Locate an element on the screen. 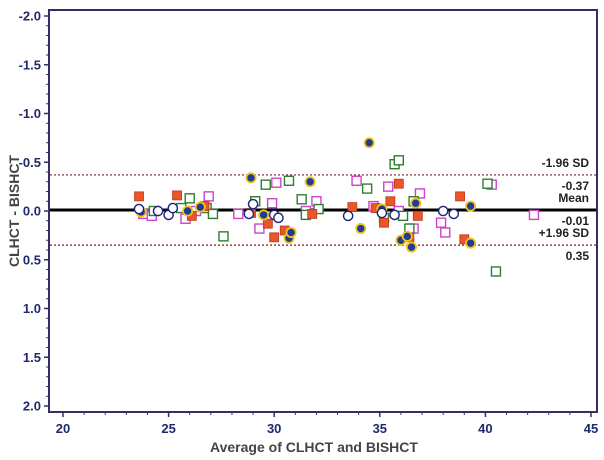 The image size is (604, 460). sd-annotations: +1.96 SD 0.35 Mean -0.01 -1.96 SD -0.37 is located at coordinates (564, 209).